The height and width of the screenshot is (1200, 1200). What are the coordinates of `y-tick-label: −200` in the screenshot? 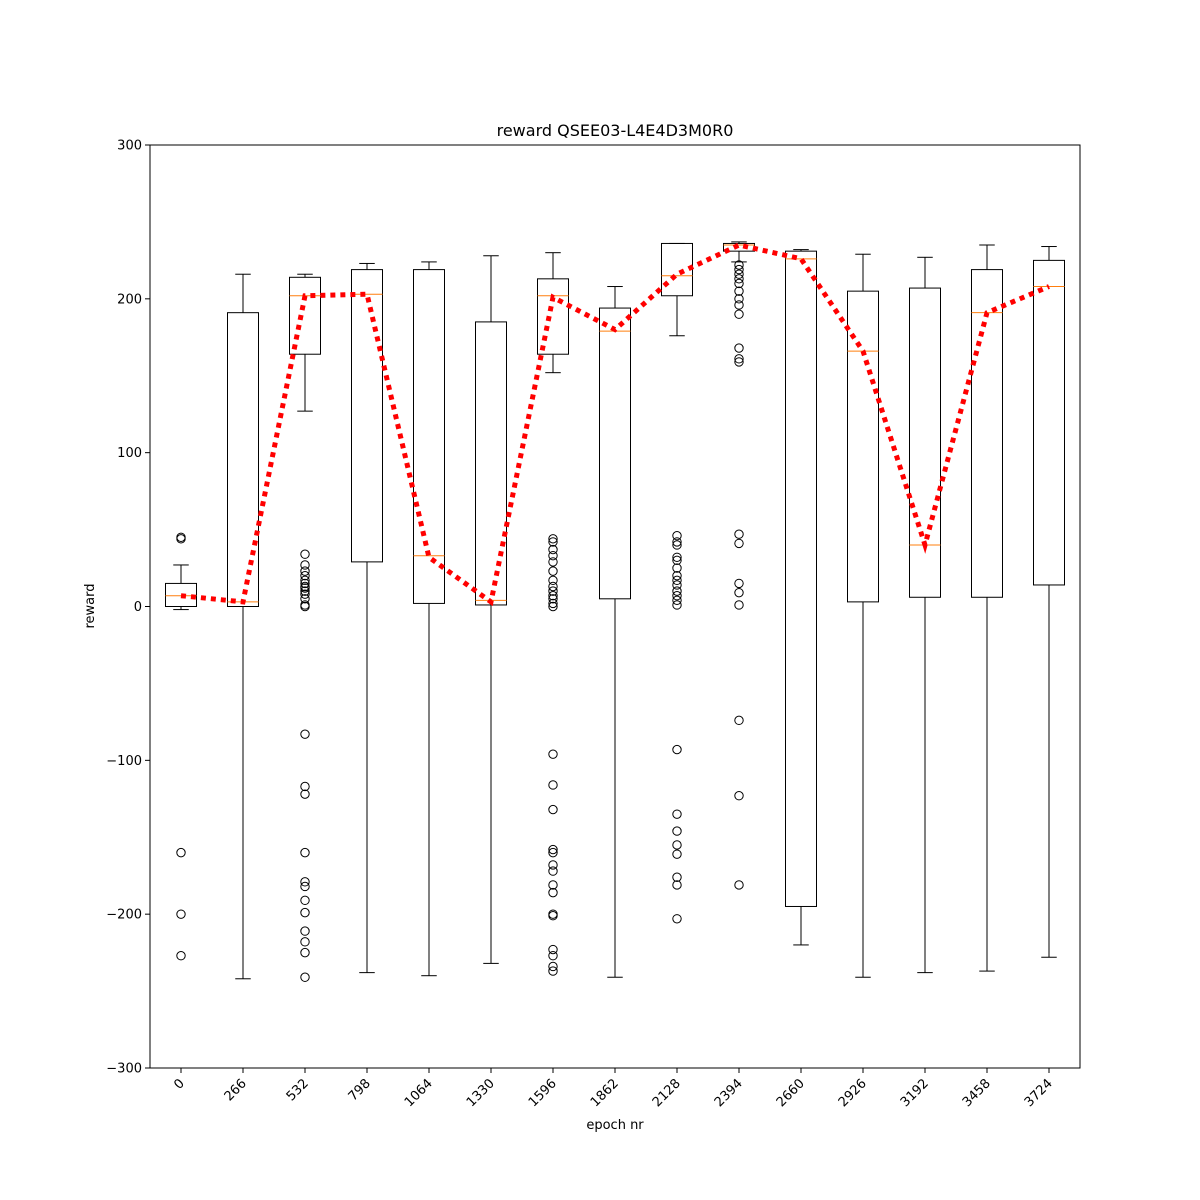 It's located at (124, 915).